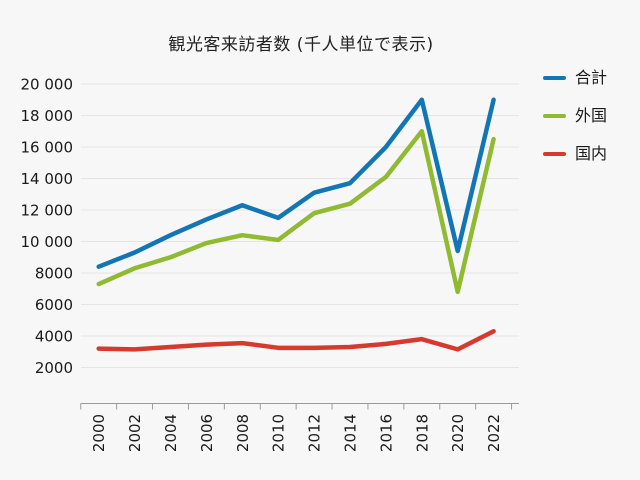 The width and height of the screenshot is (640, 480). Describe the element at coordinates (301, 45) in the screenshot. I see `chart-title: 観光客来訪者数 (千人単位で表示)` at that location.